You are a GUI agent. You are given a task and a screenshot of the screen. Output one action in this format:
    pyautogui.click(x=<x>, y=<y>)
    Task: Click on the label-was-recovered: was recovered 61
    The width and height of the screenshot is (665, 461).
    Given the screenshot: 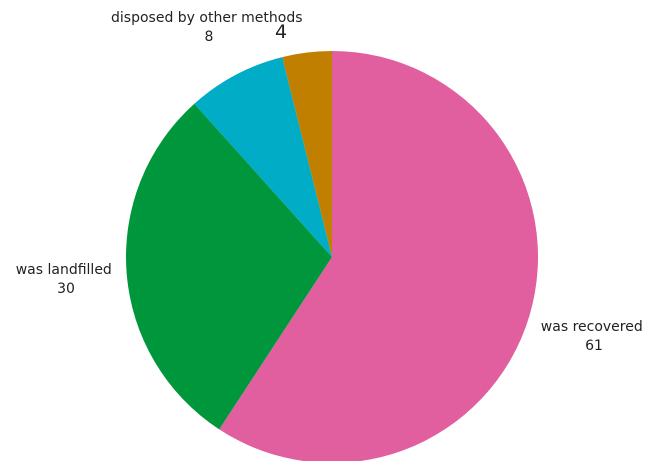 What is the action you would take?
    pyautogui.click(x=594, y=336)
    